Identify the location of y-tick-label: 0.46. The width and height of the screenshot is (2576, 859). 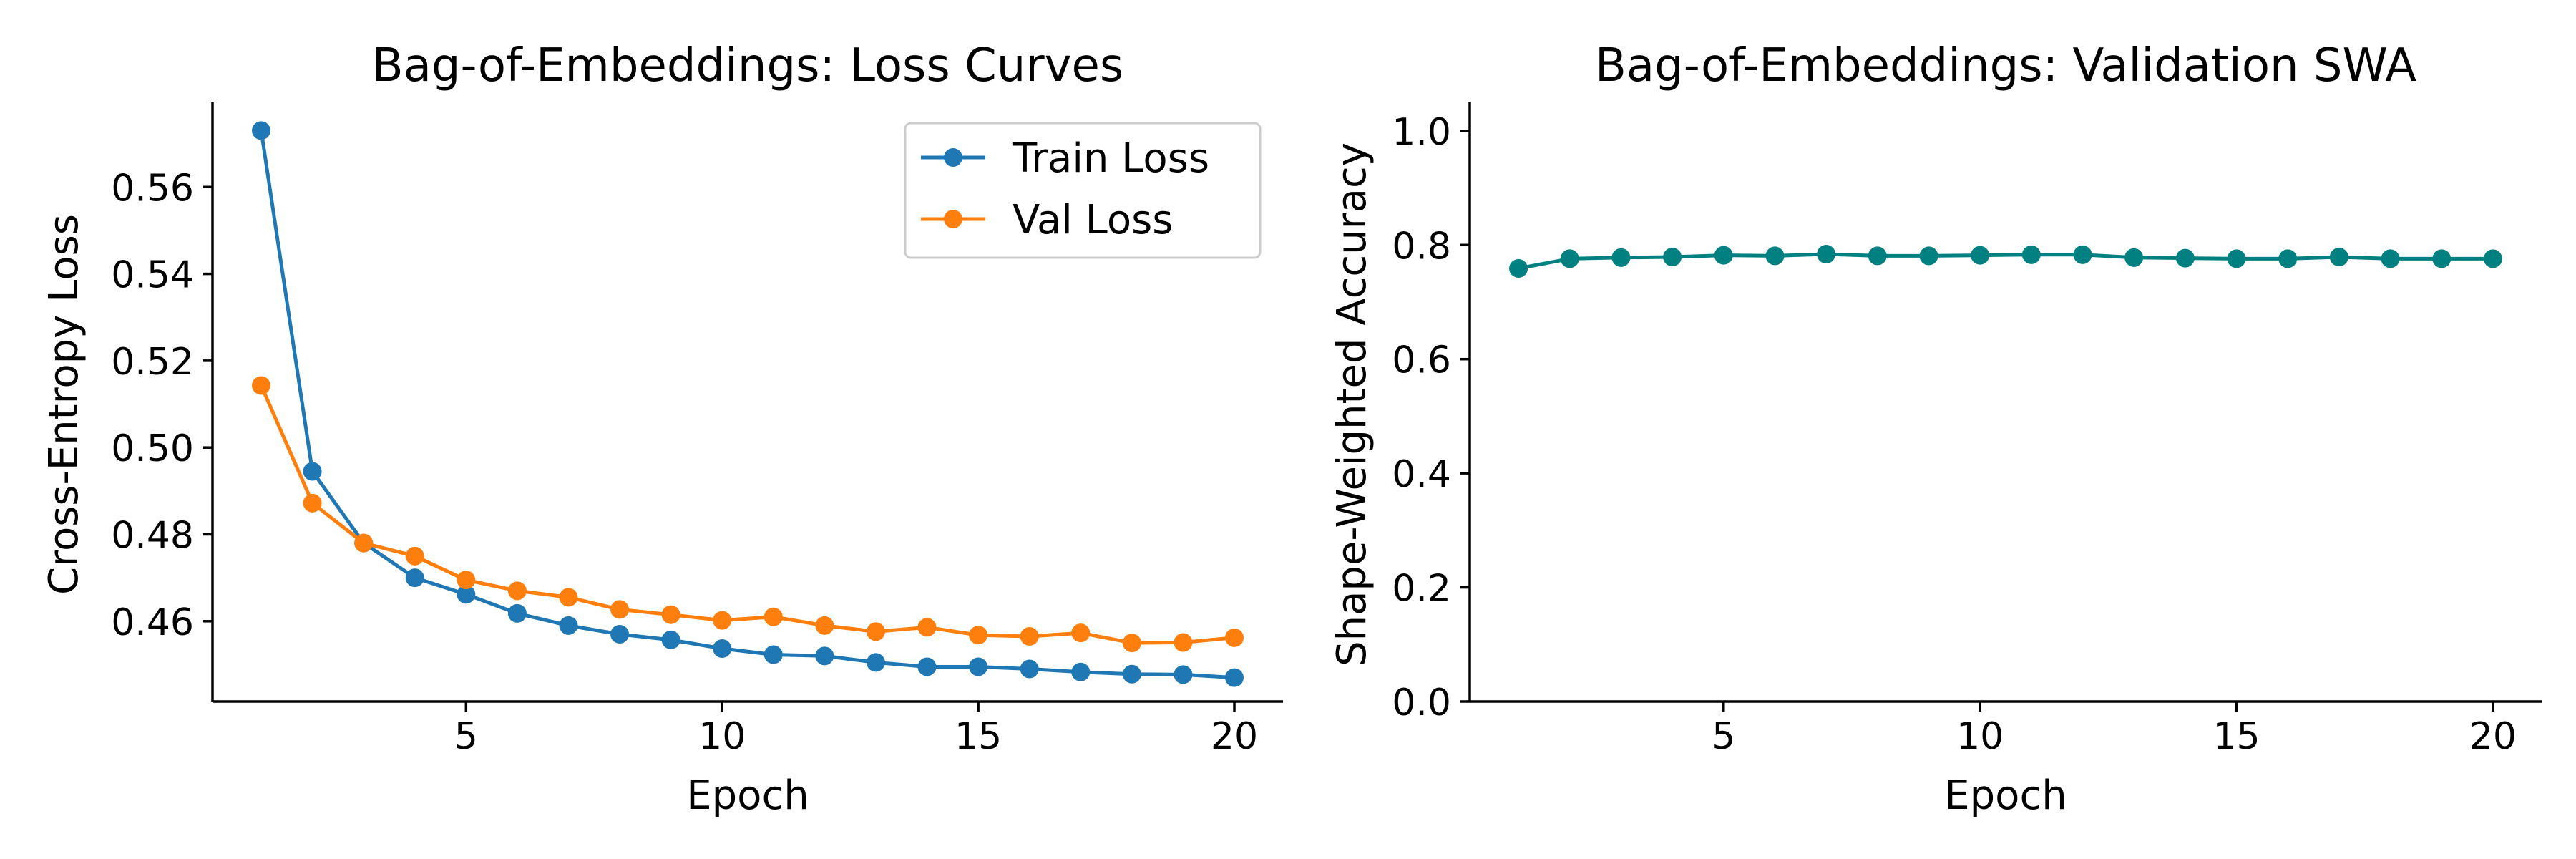
(152, 622).